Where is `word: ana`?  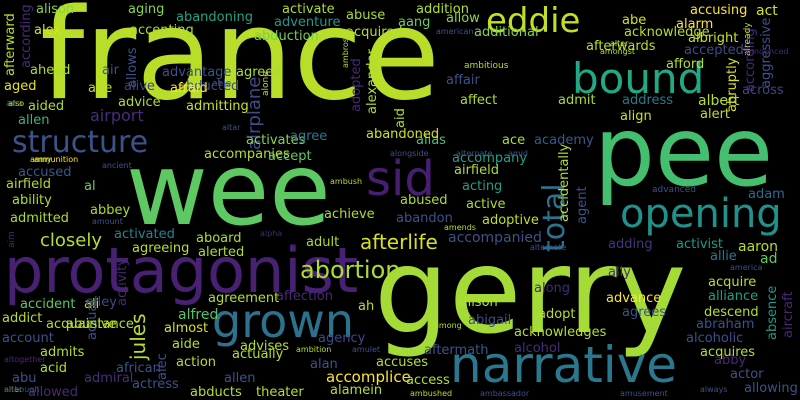 word: ana is located at coordinates (14, 104).